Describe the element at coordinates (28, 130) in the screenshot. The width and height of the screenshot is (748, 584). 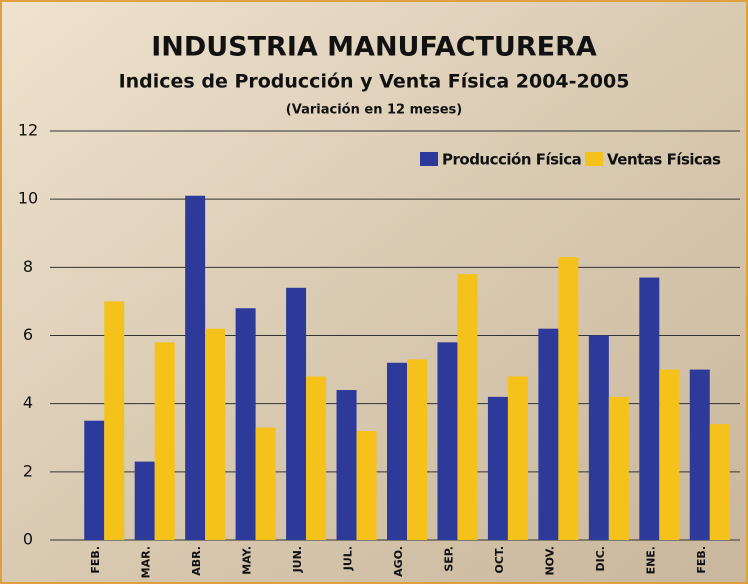
I see `y-tick-label: 12` at that location.